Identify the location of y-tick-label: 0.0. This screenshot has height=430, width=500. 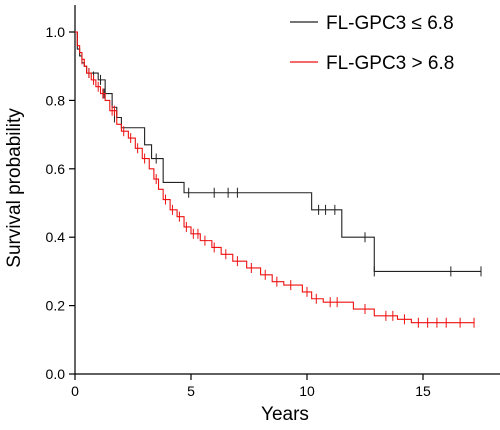
(56, 374).